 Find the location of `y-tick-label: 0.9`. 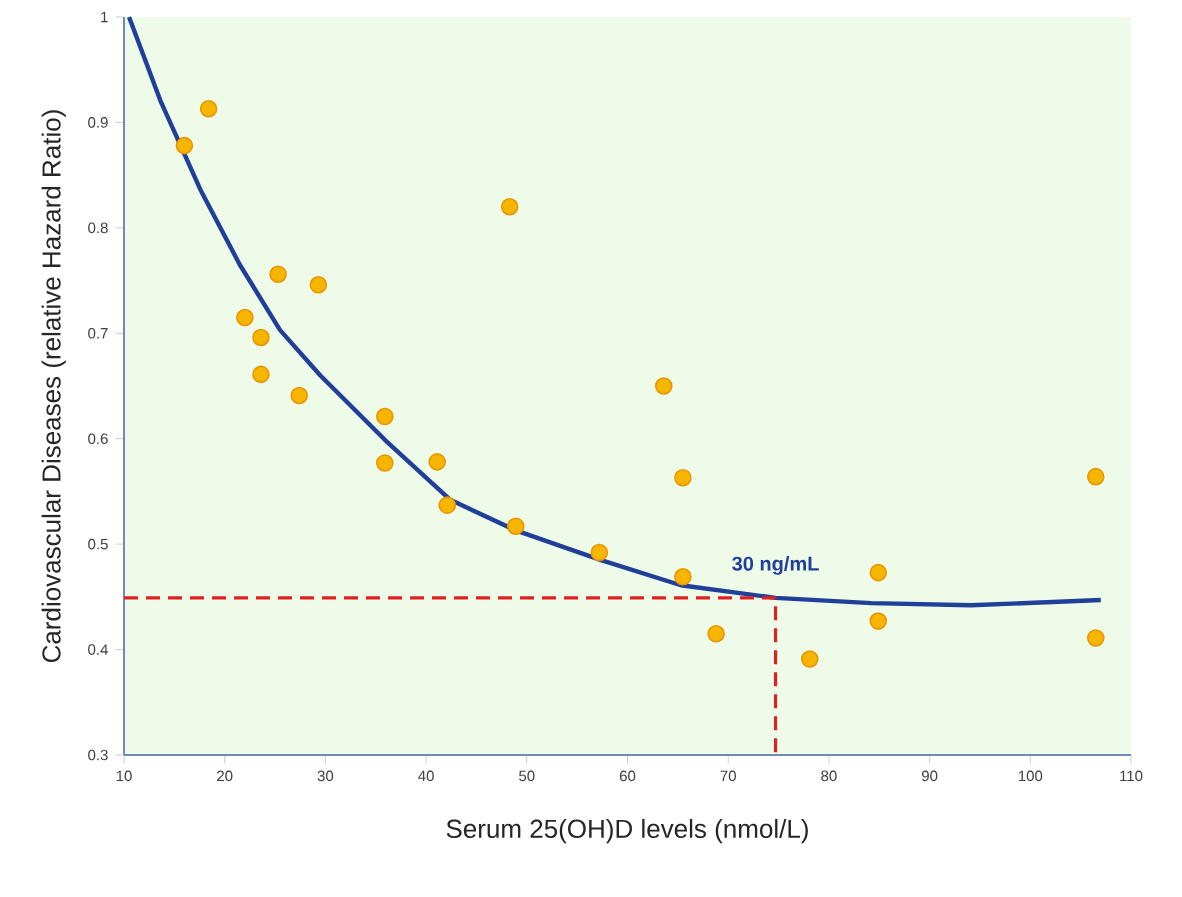

y-tick-label: 0.9 is located at coordinates (98, 122).